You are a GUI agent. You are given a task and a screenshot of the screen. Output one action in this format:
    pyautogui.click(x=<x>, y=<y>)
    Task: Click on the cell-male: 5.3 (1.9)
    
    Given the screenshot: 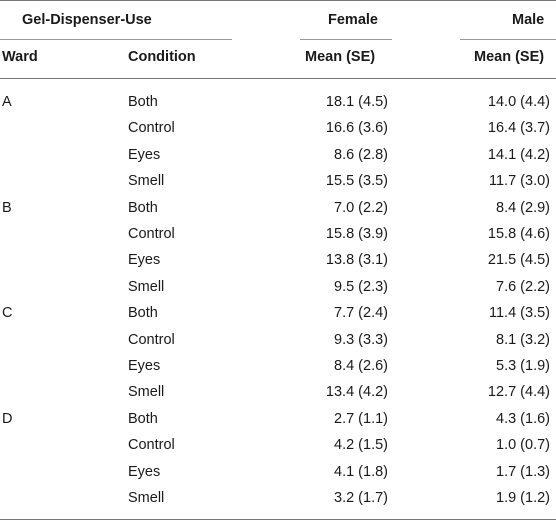 What is the action you would take?
    pyautogui.click(x=523, y=366)
    